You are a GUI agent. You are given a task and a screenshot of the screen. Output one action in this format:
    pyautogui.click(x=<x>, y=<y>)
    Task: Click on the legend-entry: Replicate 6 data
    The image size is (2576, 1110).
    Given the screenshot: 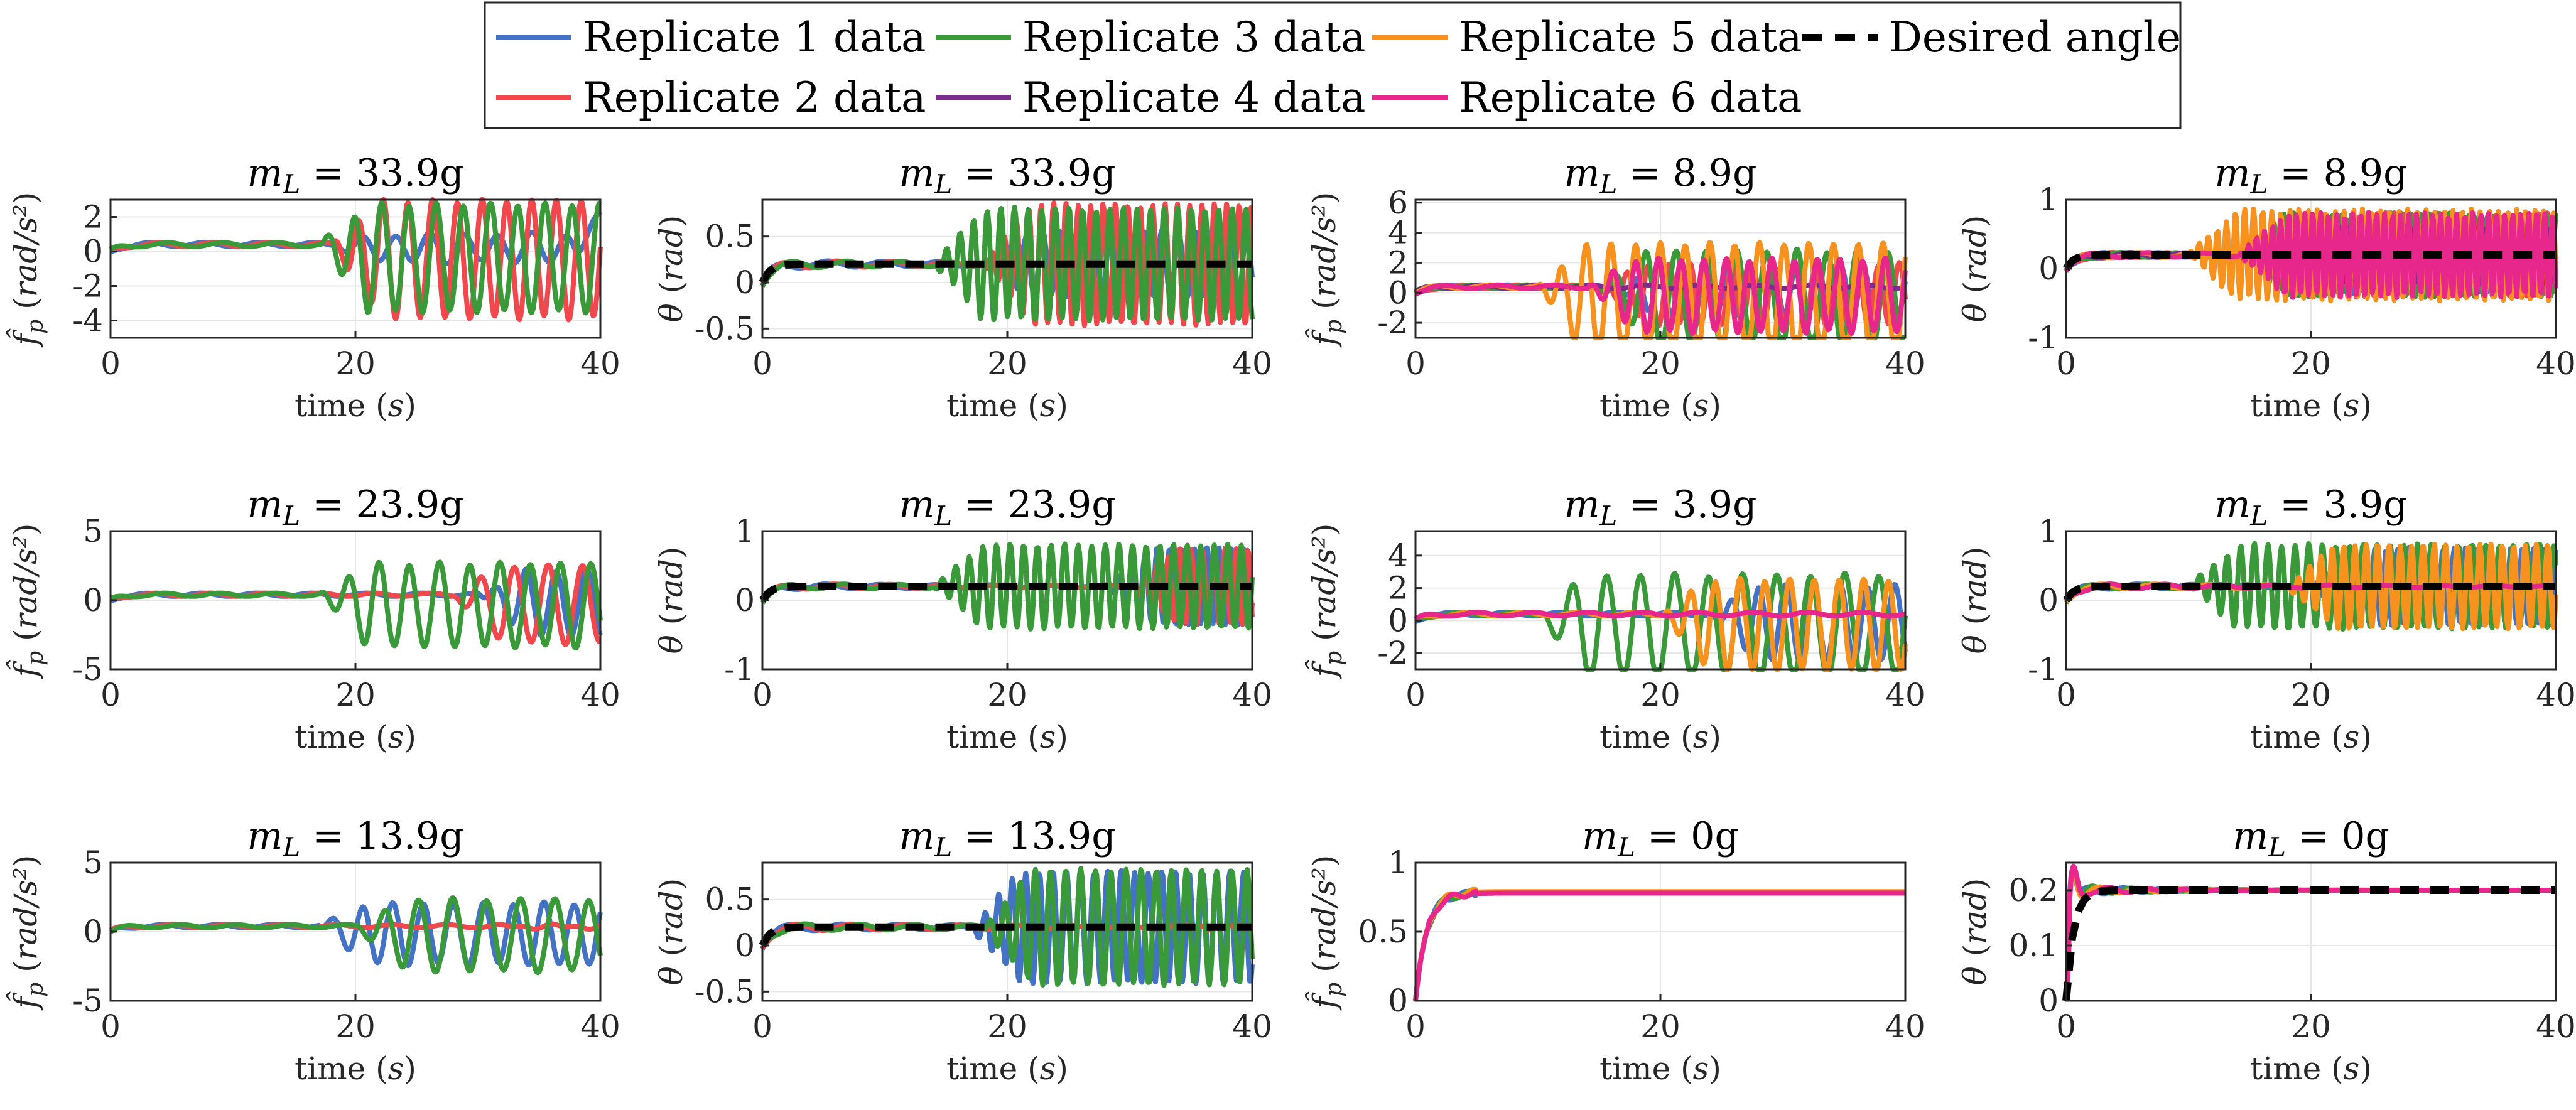 What is the action you would take?
    pyautogui.click(x=1587, y=97)
    